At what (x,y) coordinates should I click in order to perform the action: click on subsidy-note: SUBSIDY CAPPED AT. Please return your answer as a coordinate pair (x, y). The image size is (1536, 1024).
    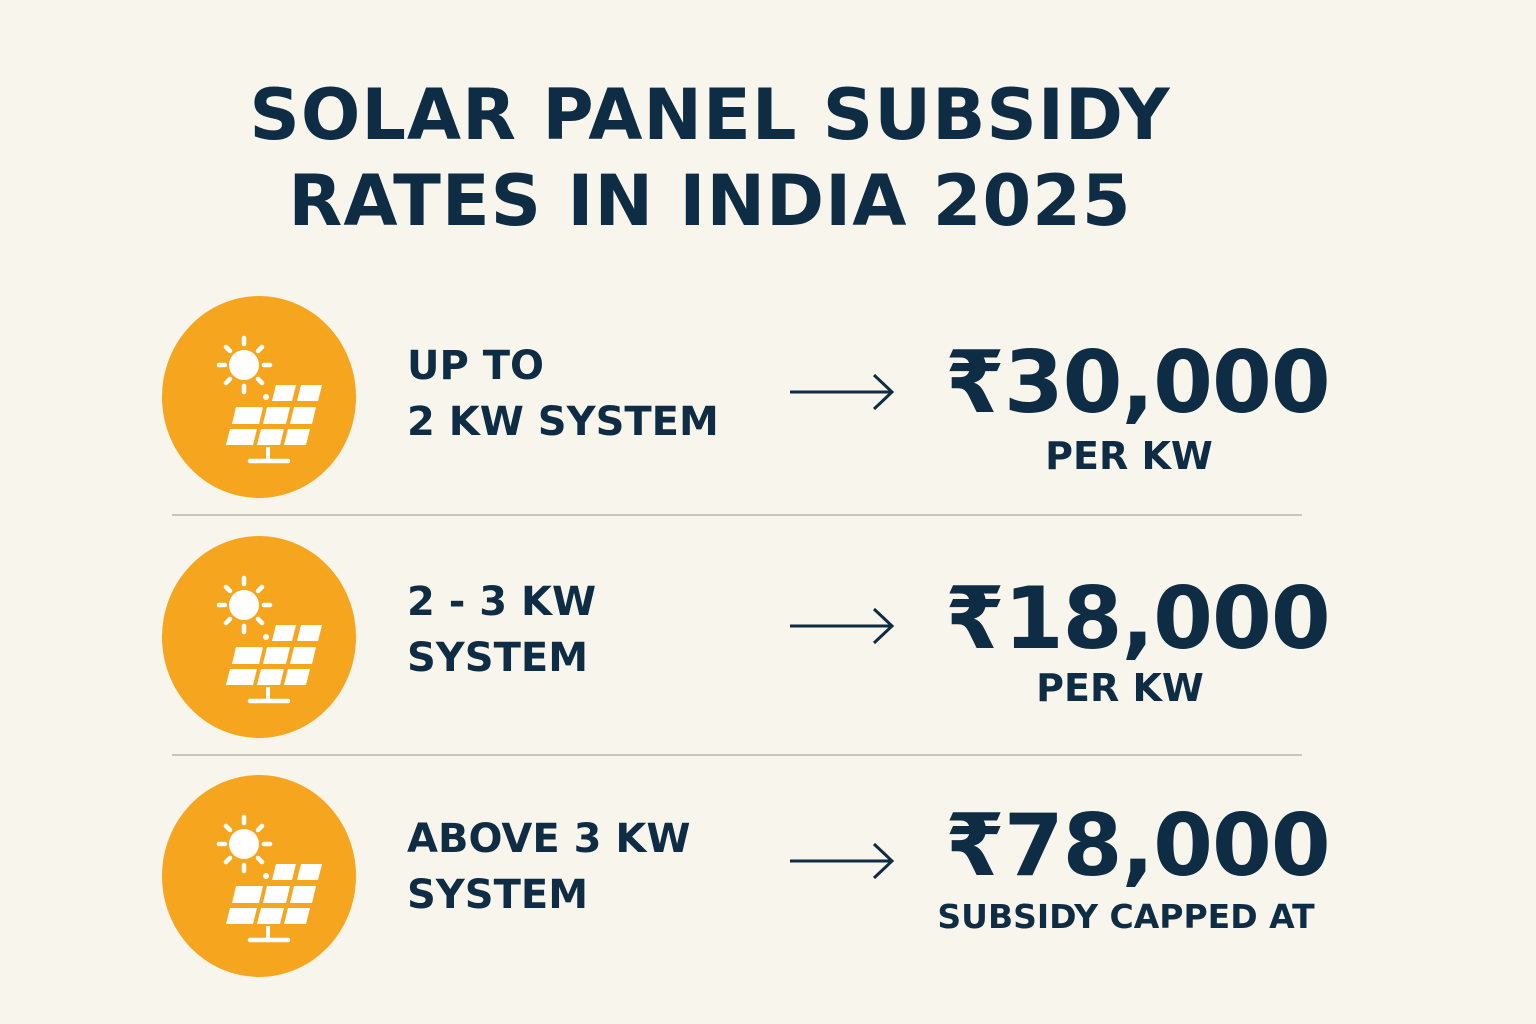
    Looking at the image, I should click on (1126, 916).